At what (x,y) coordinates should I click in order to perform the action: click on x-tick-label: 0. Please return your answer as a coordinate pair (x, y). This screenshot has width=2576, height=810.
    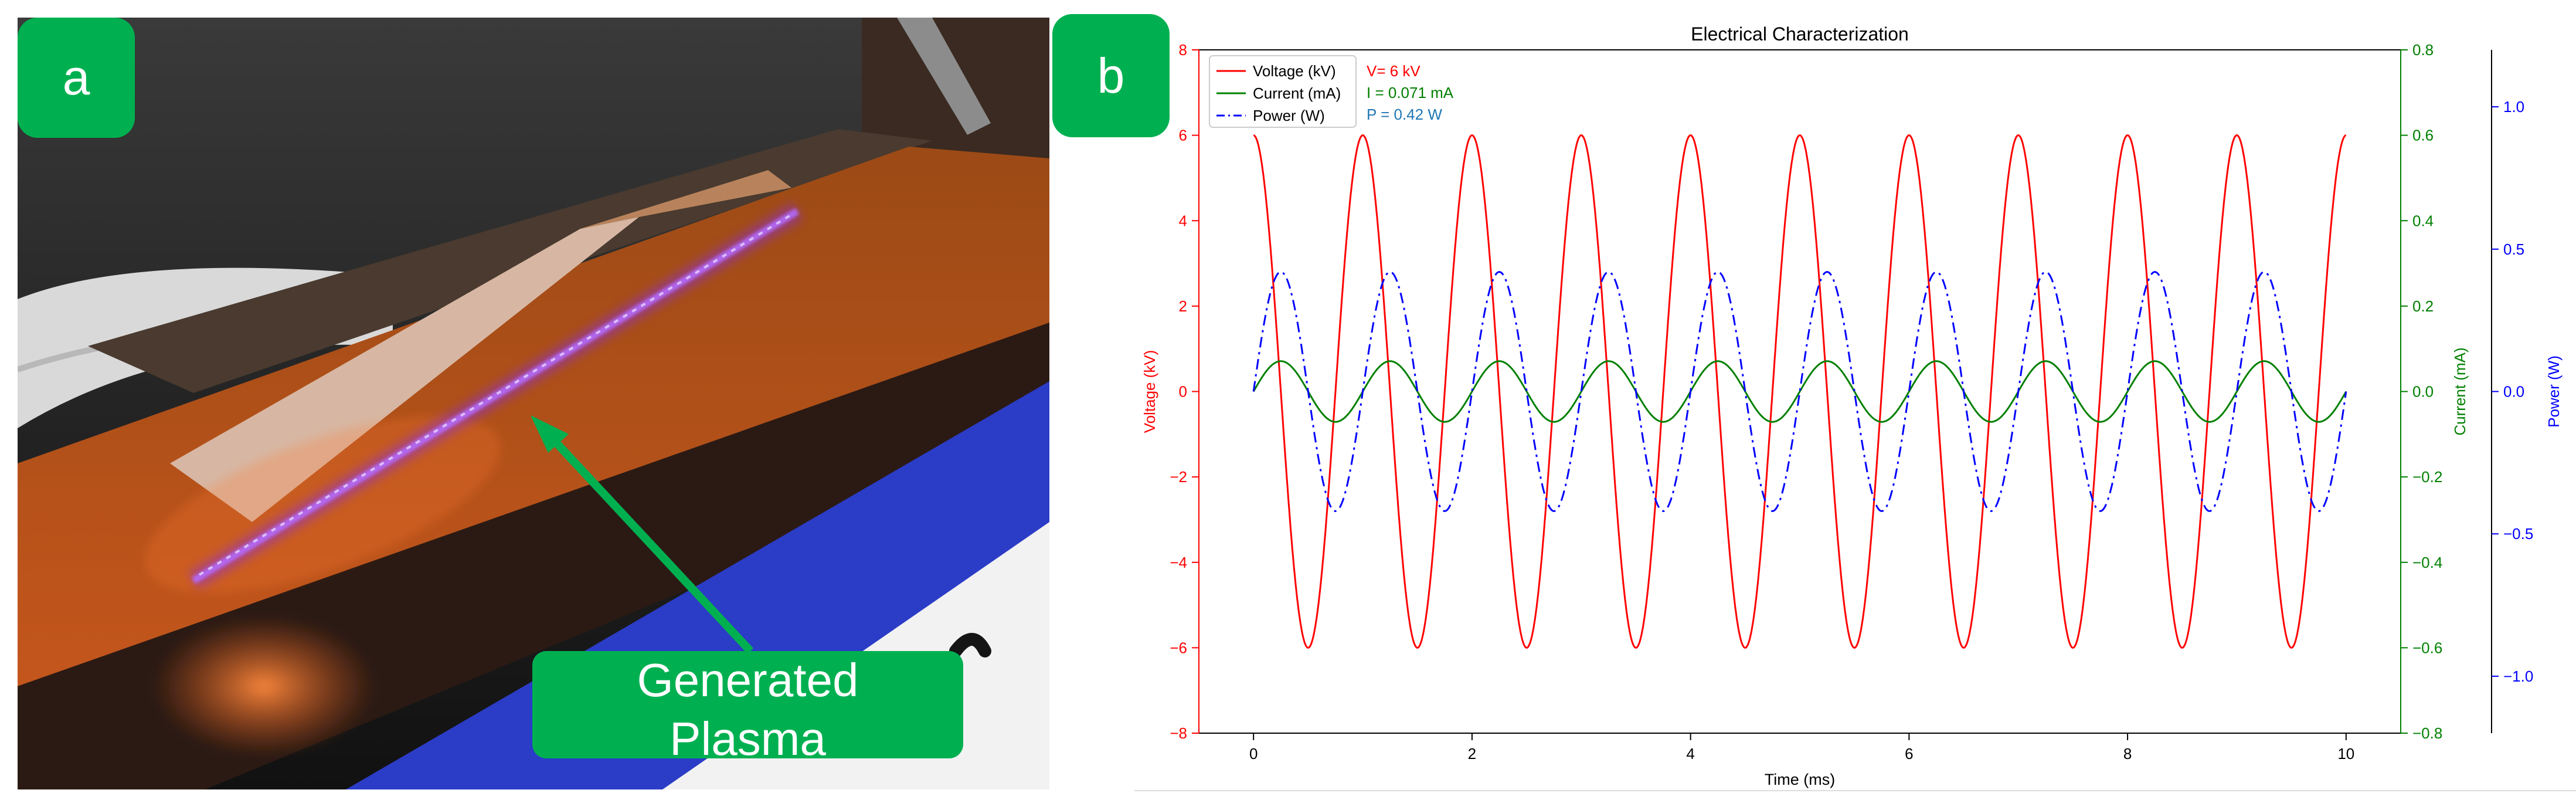
    Looking at the image, I should click on (1254, 754).